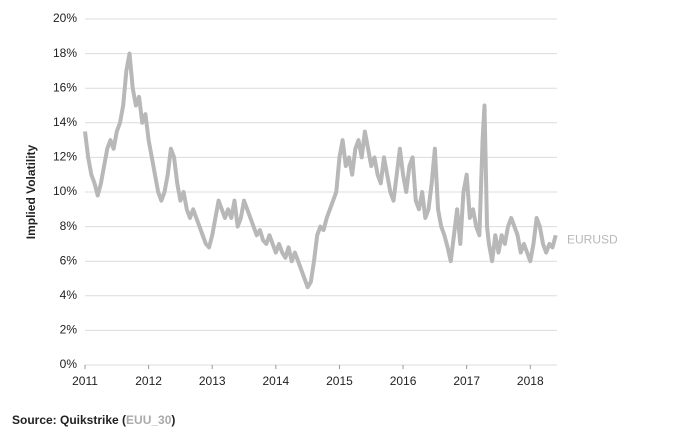 This screenshot has width=692, height=439. Describe the element at coordinates (65, 18) in the screenshot. I see `y-tick-label: 20%` at that location.